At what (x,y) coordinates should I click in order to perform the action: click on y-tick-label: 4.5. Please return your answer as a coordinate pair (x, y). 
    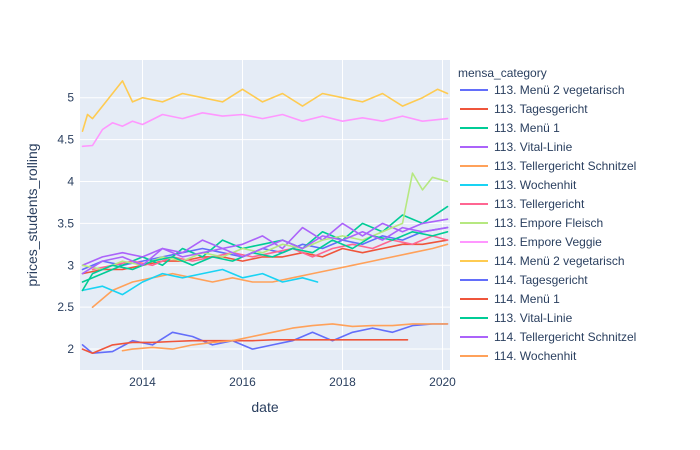
    Looking at the image, I should click on (65, 140).